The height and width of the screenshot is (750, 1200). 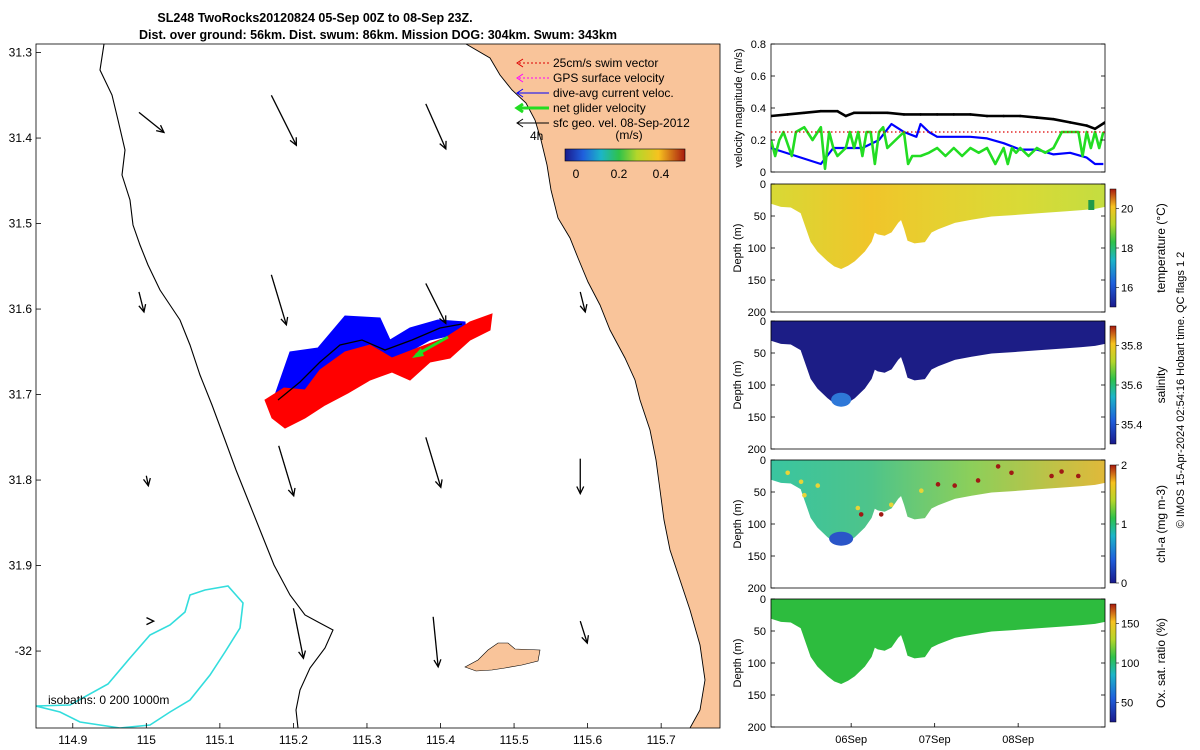 I want to click on map-y-tick-label: 31.6, so click(x=21, y=309).